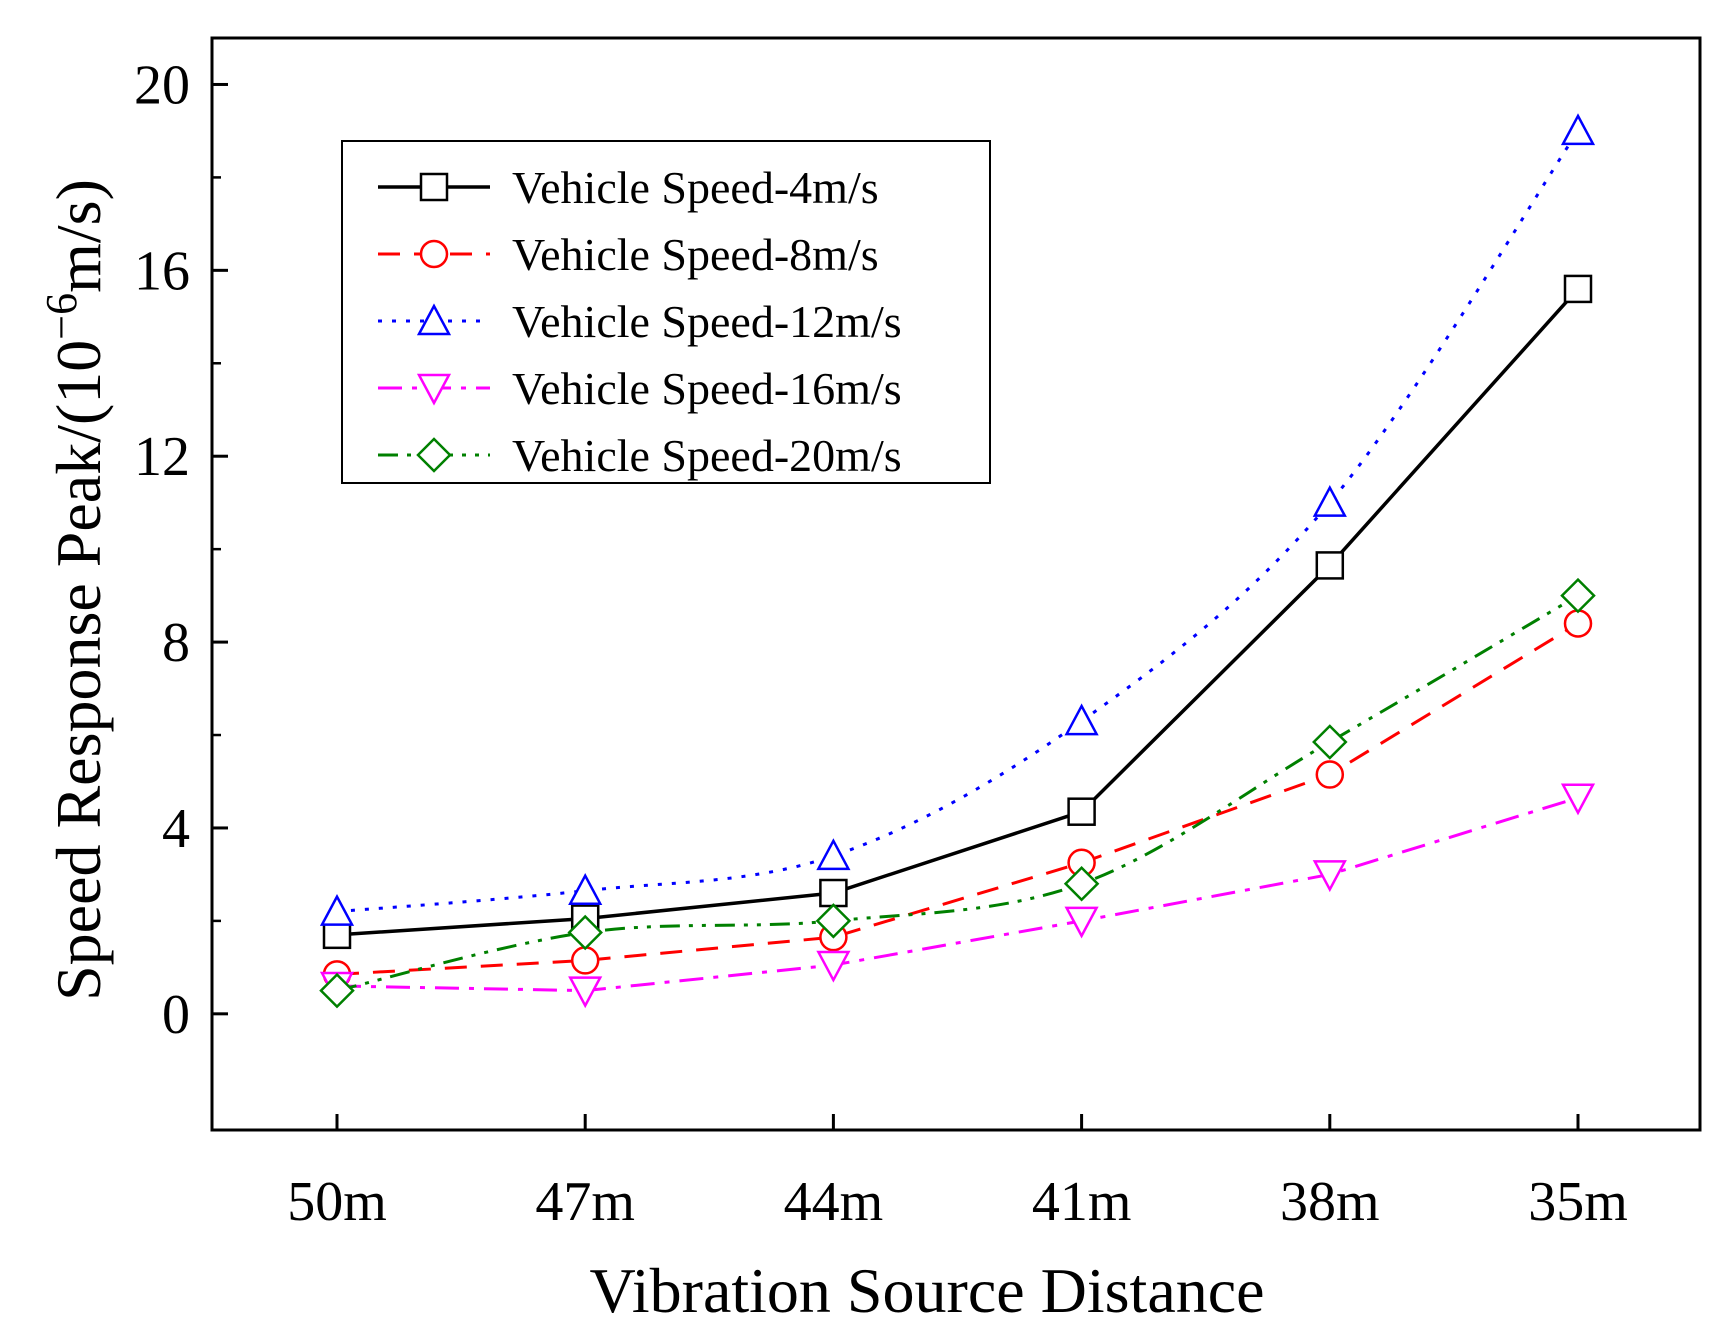  What do you see at coordinates (707, 455) in the screenshot?
I see `legend-label: Vehicle Speed-20m/s` at bounding box center [707, 455].